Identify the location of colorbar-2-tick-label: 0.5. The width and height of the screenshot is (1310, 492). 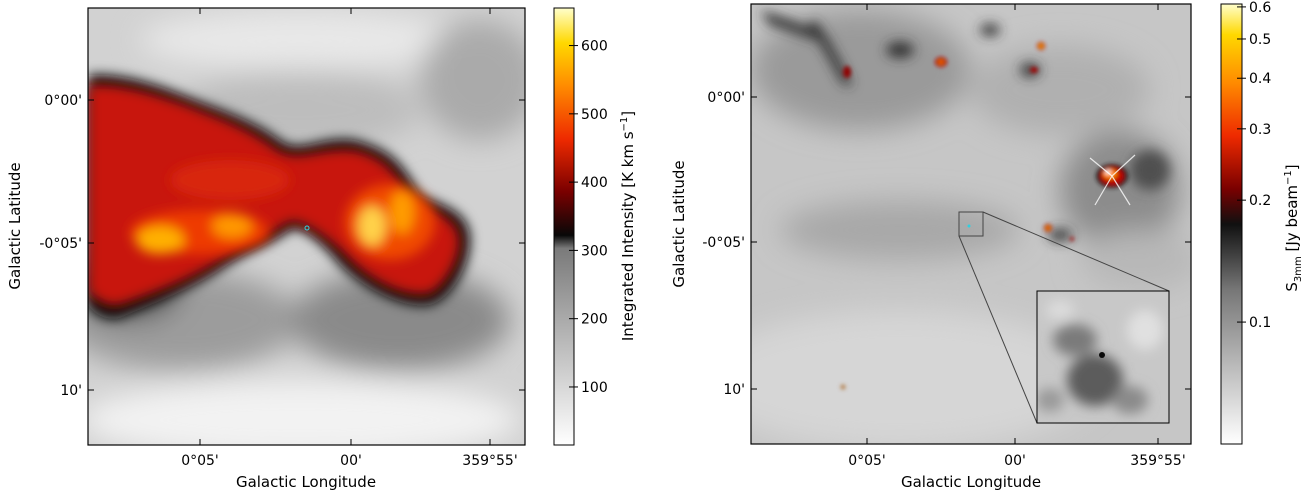
(1260, 40).